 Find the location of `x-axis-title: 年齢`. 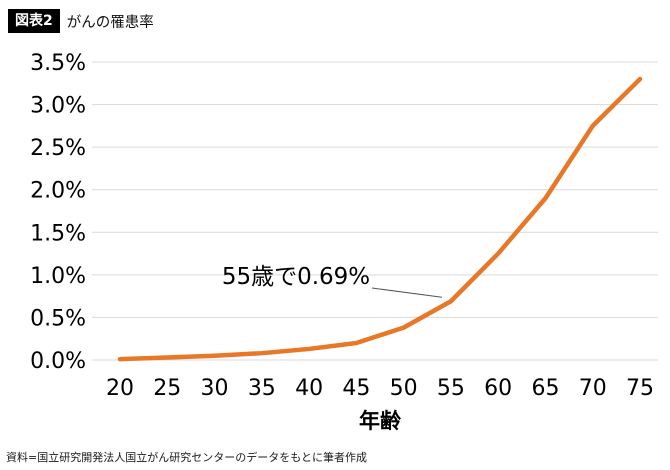

x-axis-title: 年齢 is located at coordinates (380, 421).